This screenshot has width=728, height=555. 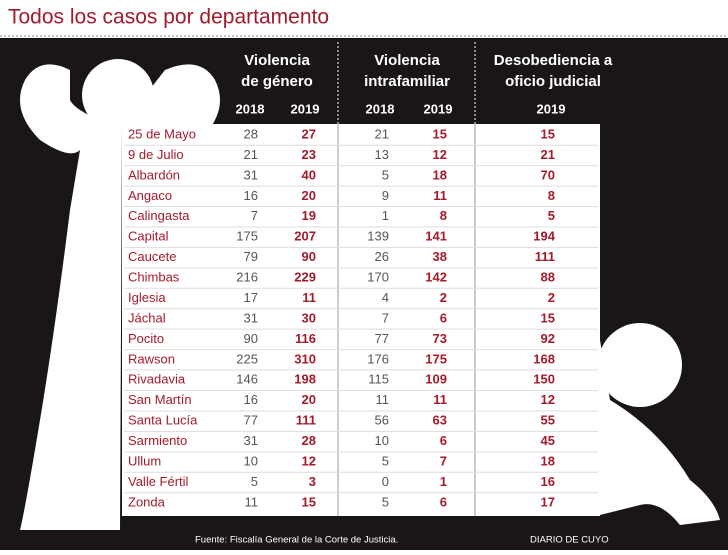 What do you see at coordinates (148, 236) in the screenshot?
I see `row-name: Capital` at bounding box center [148, 236].